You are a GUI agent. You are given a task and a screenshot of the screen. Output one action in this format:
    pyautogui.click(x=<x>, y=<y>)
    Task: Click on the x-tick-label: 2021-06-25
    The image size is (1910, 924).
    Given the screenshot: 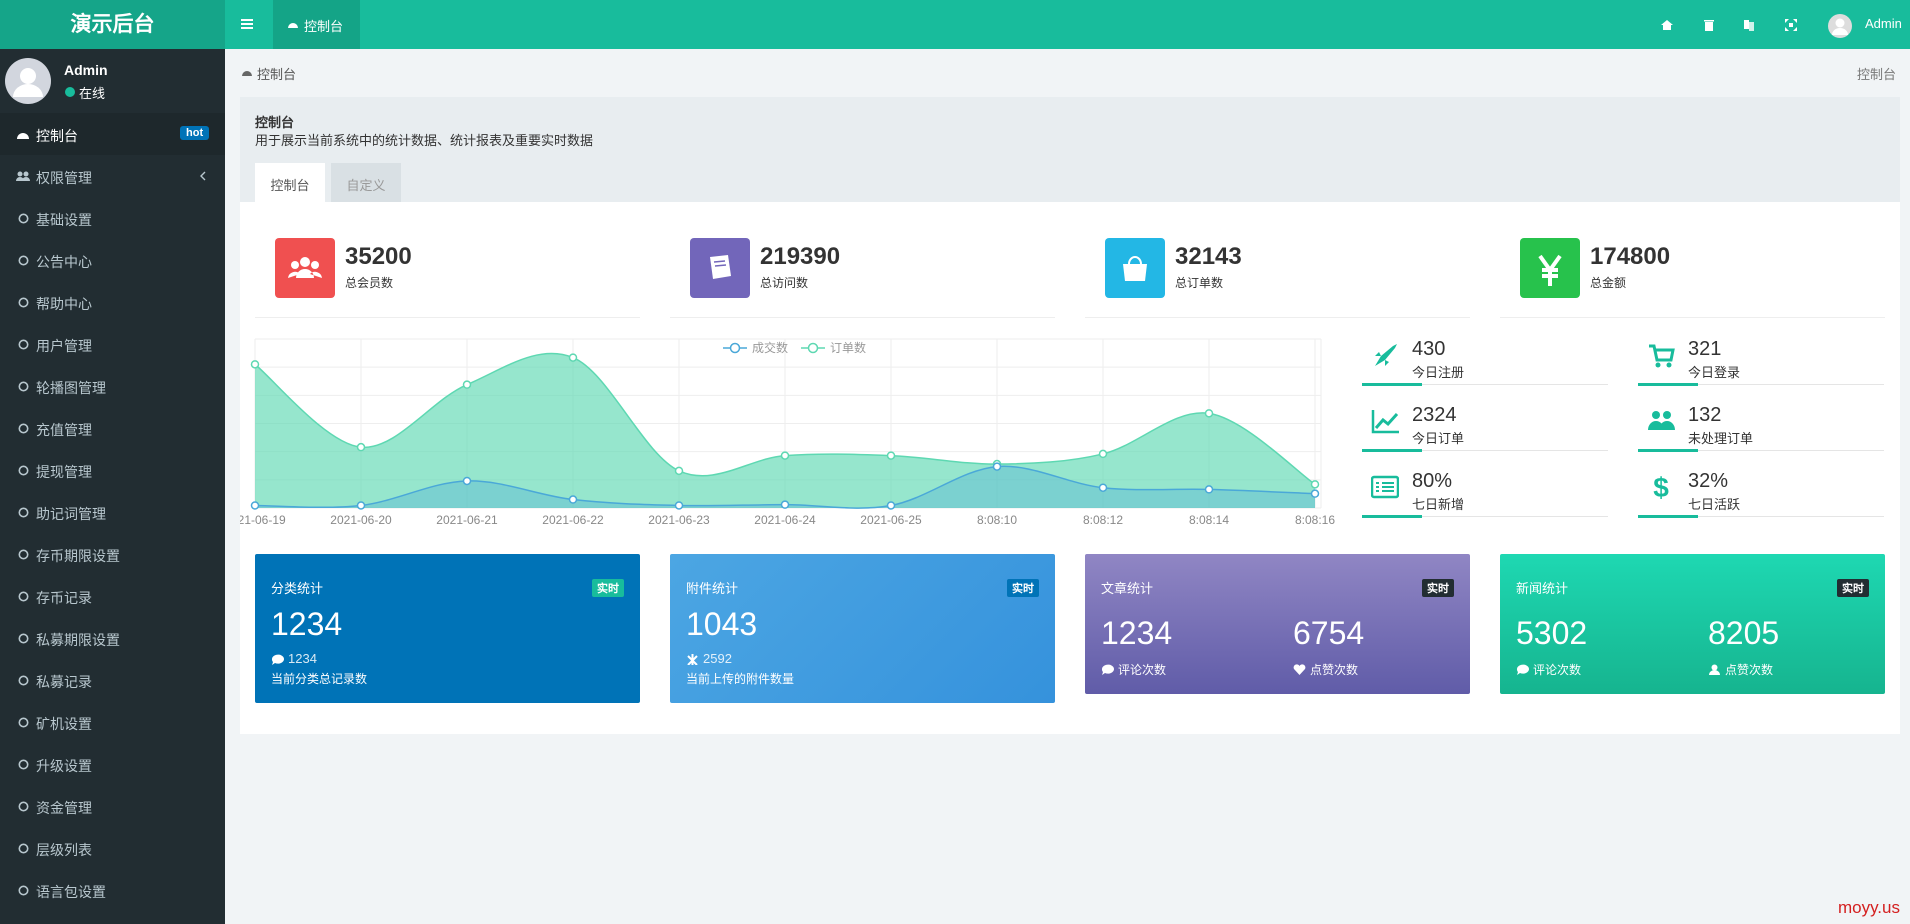 What is the action you would take?
    pyautogui.click(x=891, y=520)
    